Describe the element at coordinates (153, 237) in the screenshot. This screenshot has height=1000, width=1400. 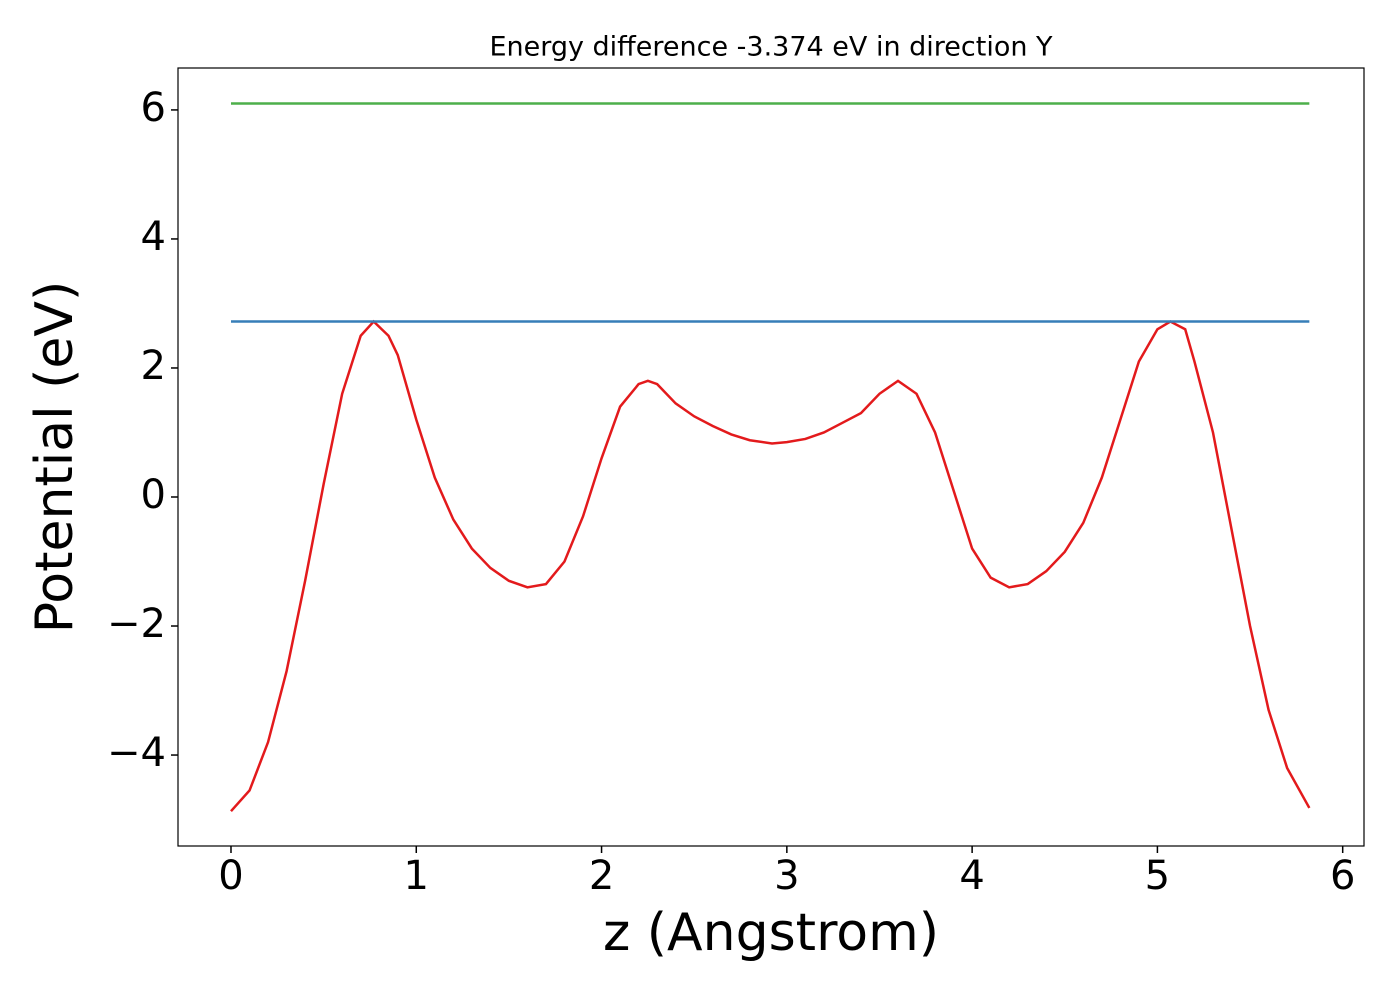
I see `y-tick-label: 4` at that location.